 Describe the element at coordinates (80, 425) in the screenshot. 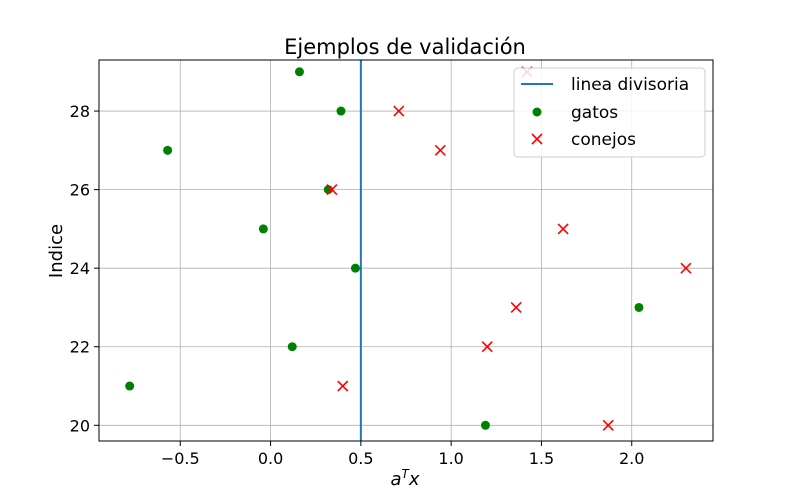

I see `y-tick-label: 20` at that location.